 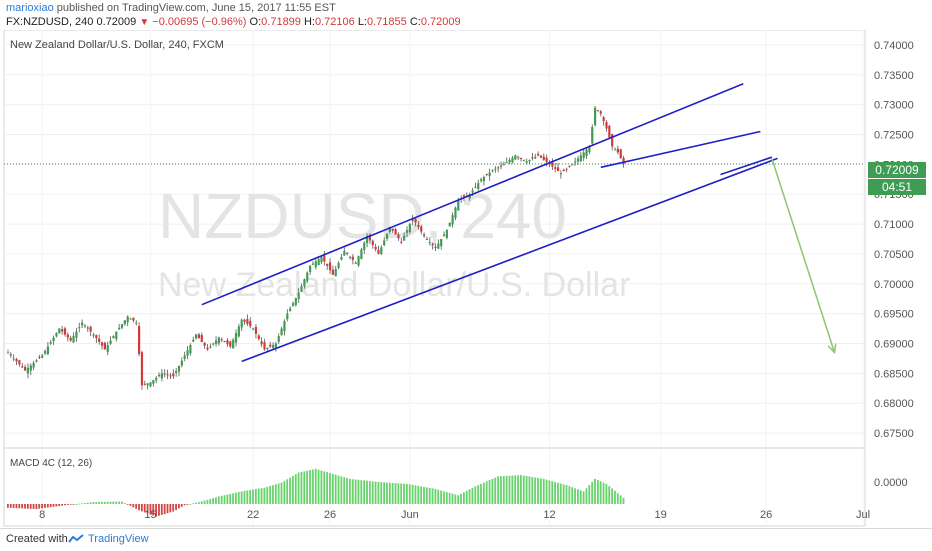 What do you see at coordinates (394, 285) in the screenshot?
I see `watermark-name: New Zealand Dollar/U.S. Dollar` at bounding box center [394, 285].